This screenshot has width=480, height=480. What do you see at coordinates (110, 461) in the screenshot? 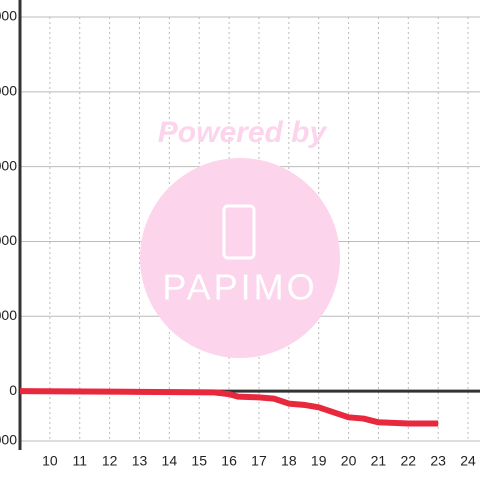
I see `x-tick-label: 12` at bounding box center [110, 461].